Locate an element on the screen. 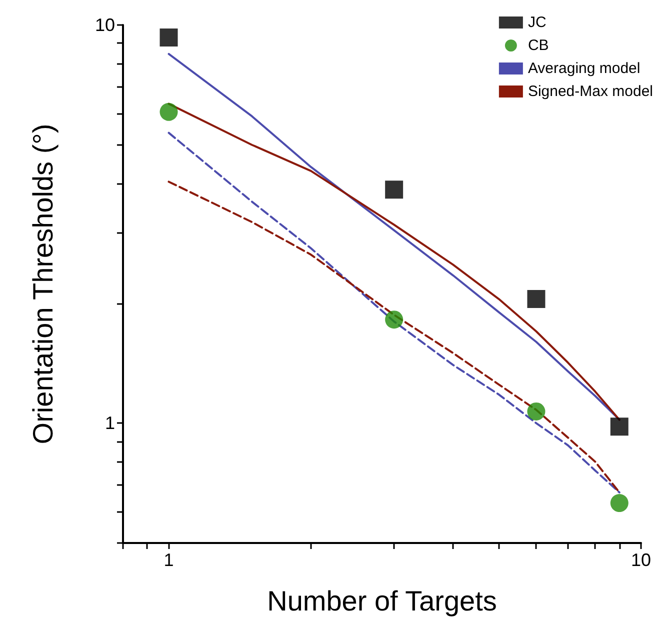 Image resolution: width=658 pixels, height=627 pixels. x-axis-title: Number of Targets is located at coordinates (382, 601).